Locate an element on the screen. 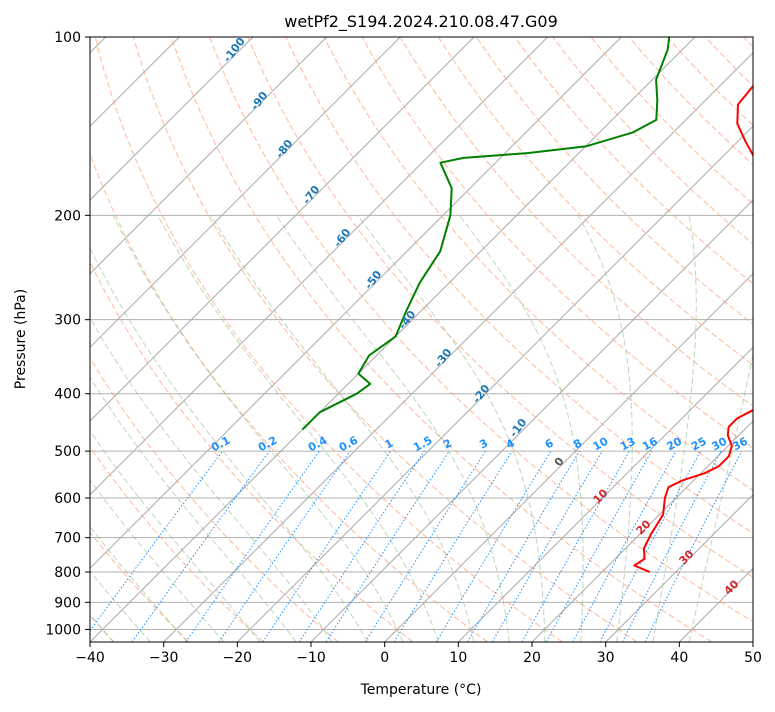  mixing-ratio-label: 30 is located at coordinates (720, 444).